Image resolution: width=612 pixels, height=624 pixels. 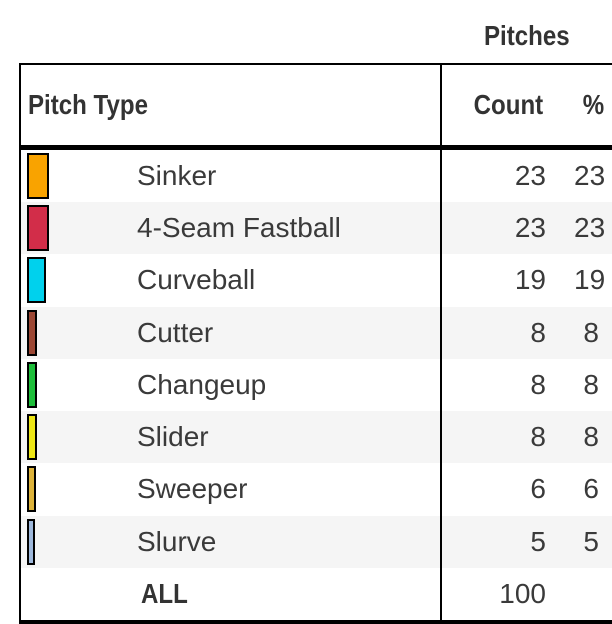 I want to click on total-count-value: 100, so click(x=522, y=593).